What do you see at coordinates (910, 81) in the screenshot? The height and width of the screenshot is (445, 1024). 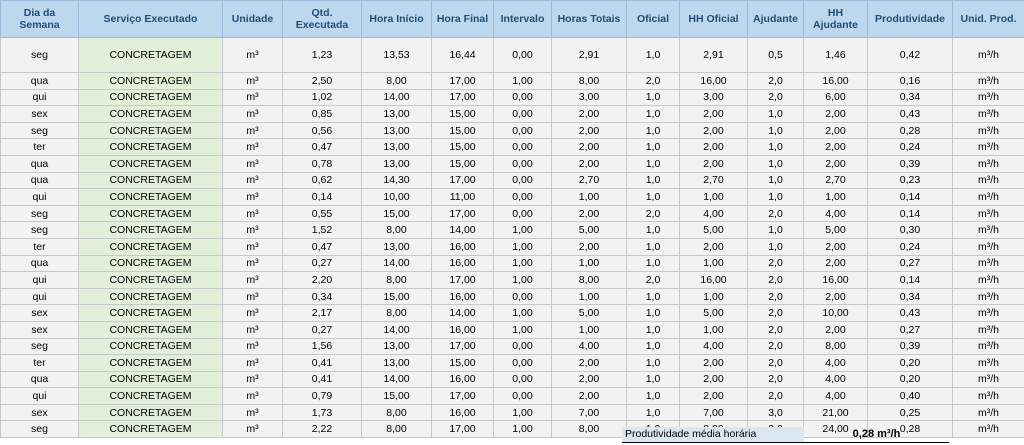 I see `cell-produtividade: 0,16` at bounding box center [910, 81].